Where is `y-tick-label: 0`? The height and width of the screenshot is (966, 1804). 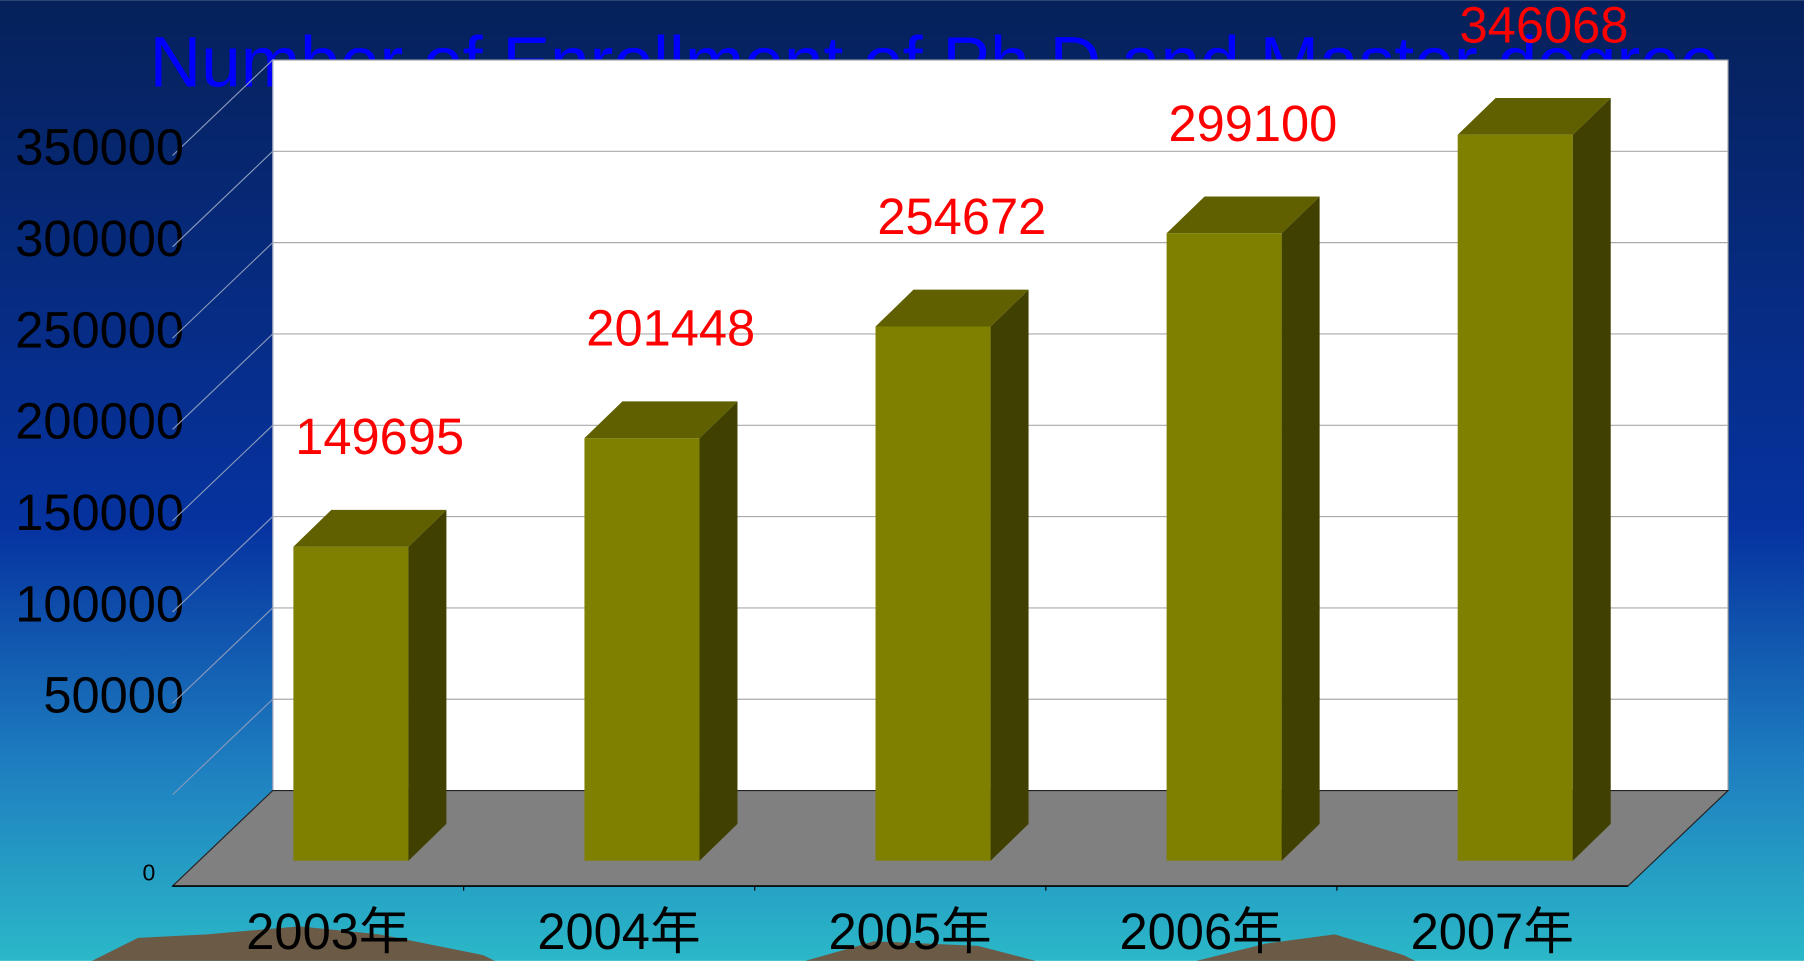
y-tick-label: 0 is located at coordinates (149, 873).